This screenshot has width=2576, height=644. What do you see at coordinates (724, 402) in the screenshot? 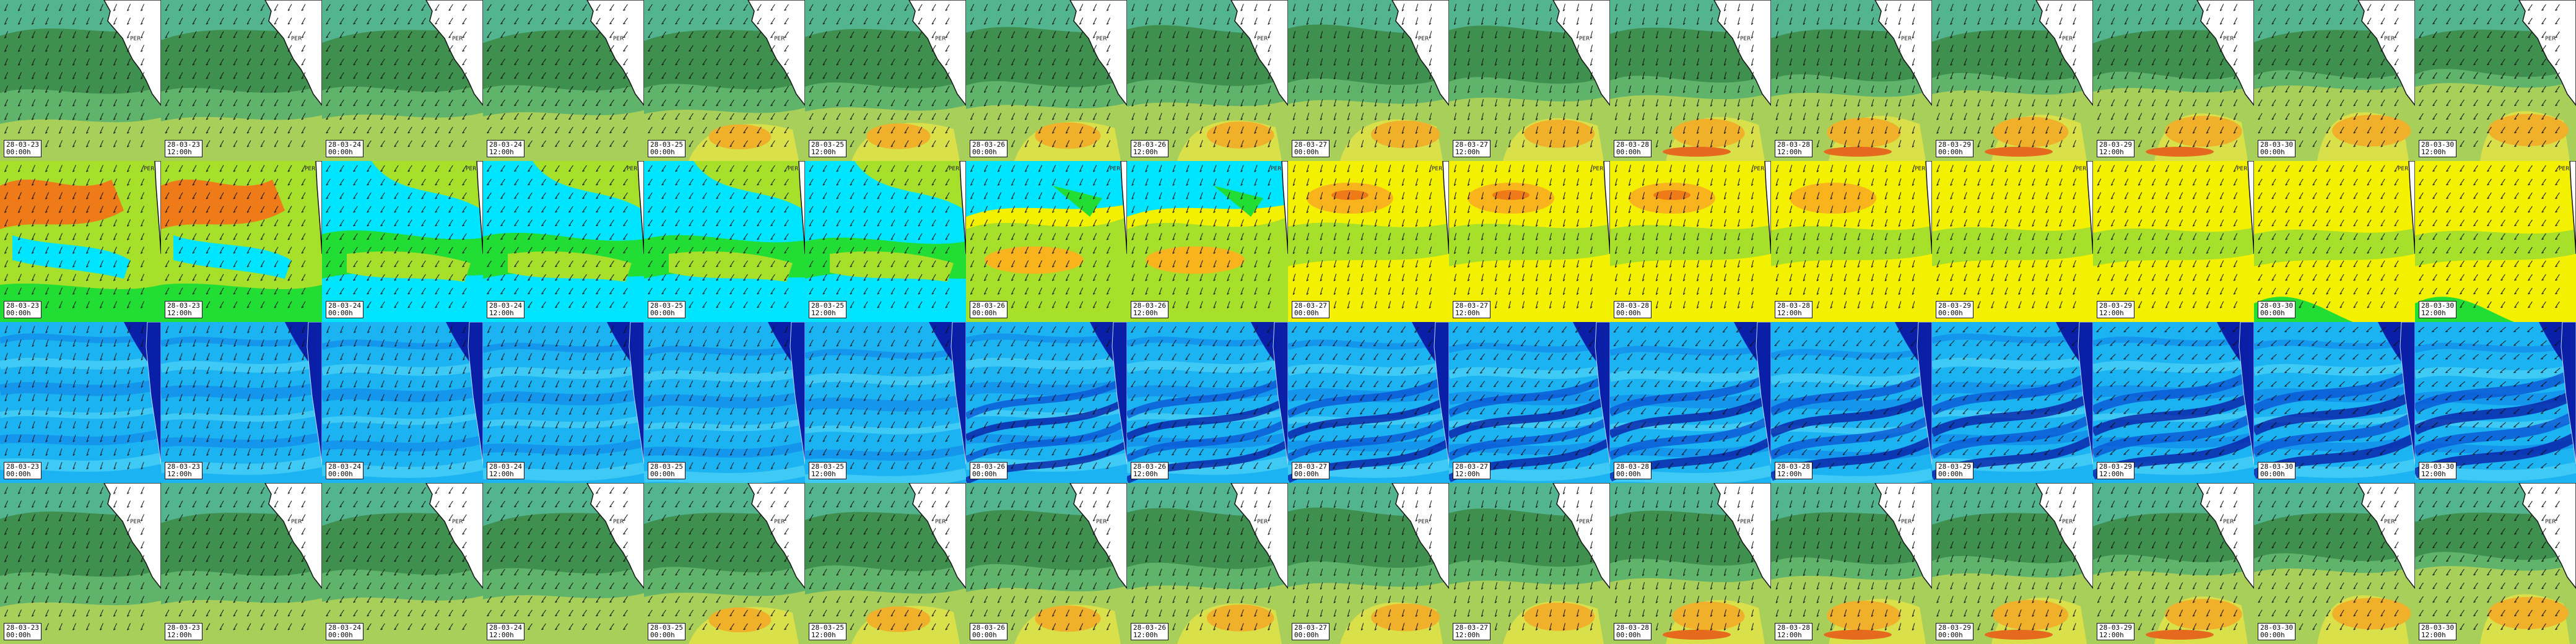
I see `forecast-tile: 28-03-25 00:00h` at bounding box center [724, 402].